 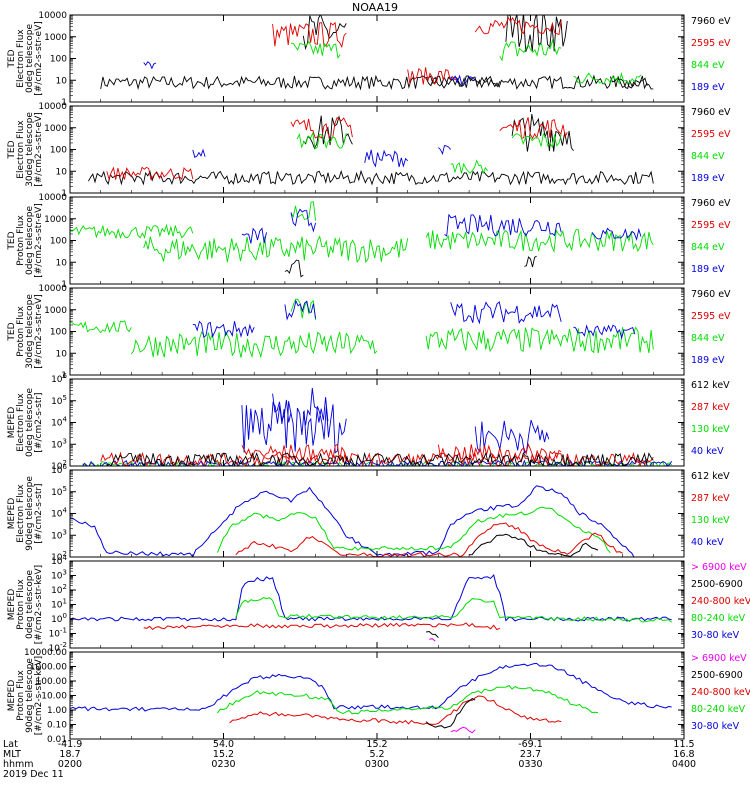 I want to click on panel-4-data, so click(x=362, y=328).